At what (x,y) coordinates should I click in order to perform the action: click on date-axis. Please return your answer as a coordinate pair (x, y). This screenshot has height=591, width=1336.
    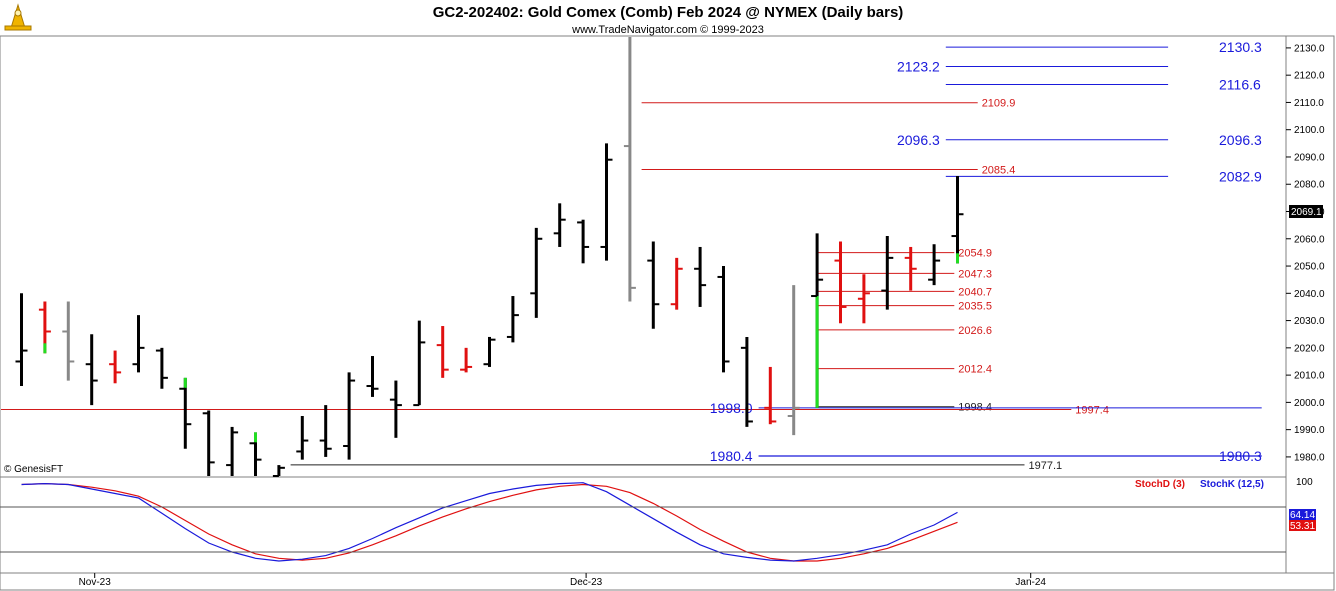
    Looking at the image, I should click on (667, 581).